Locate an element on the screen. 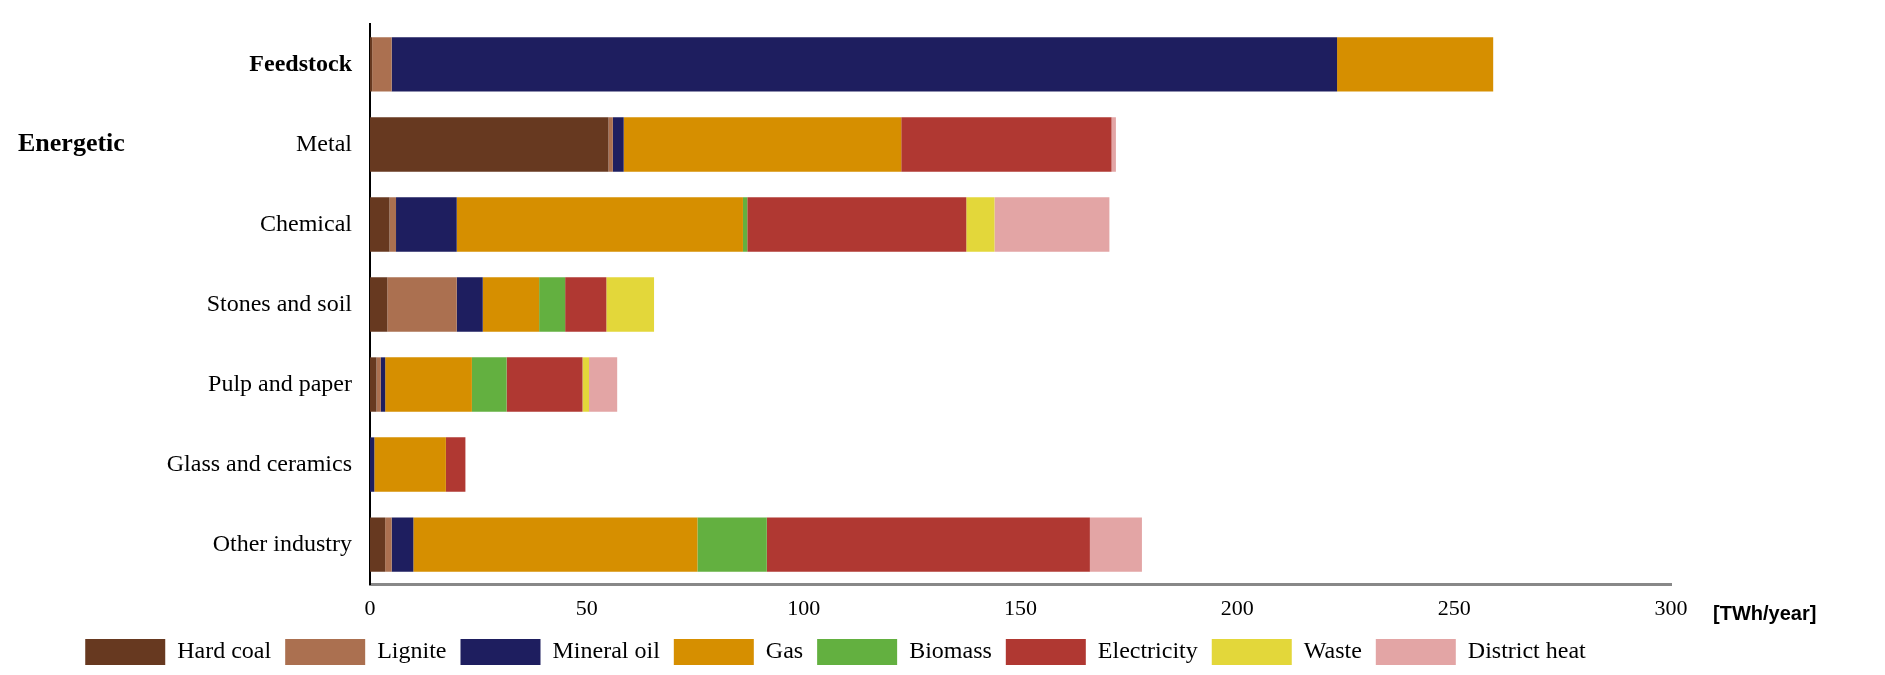 The height and width of the screenshot is (675, 1885). legend-label: Electricity is located at coordinates (1147, 650).